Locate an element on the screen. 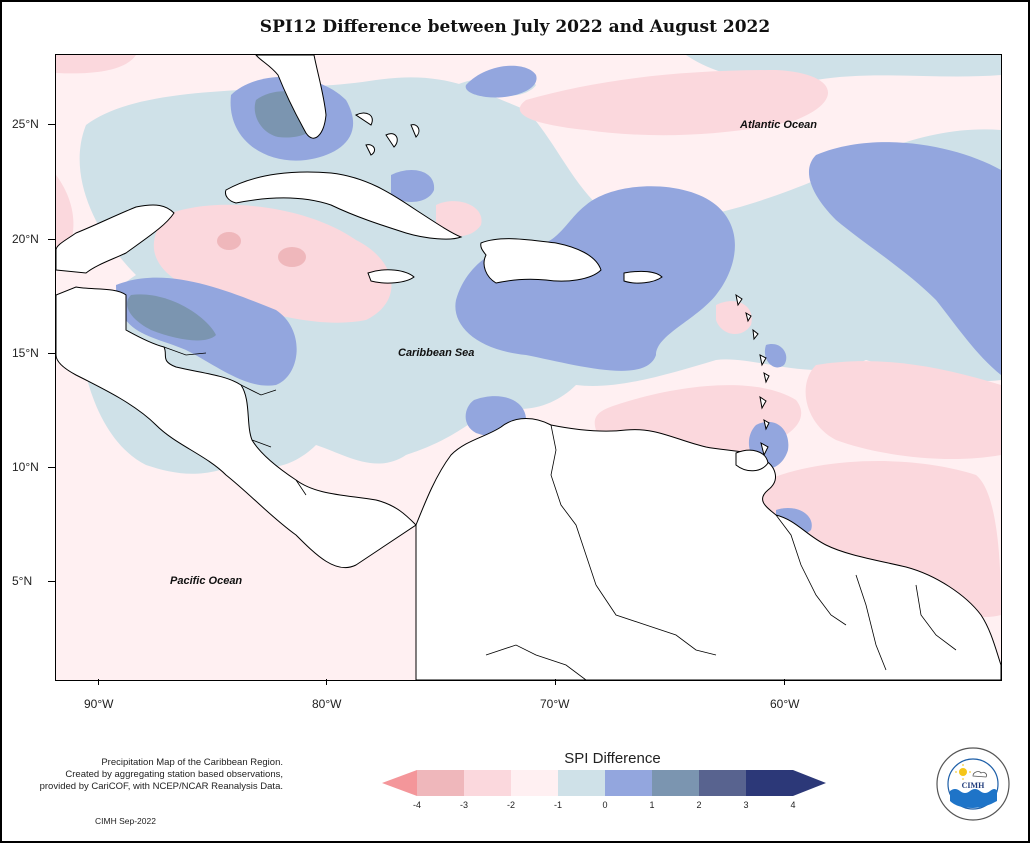 This screenshot has width=1030, height=843. lat-label-15n: 15°N is located at coordinates (25, 353).